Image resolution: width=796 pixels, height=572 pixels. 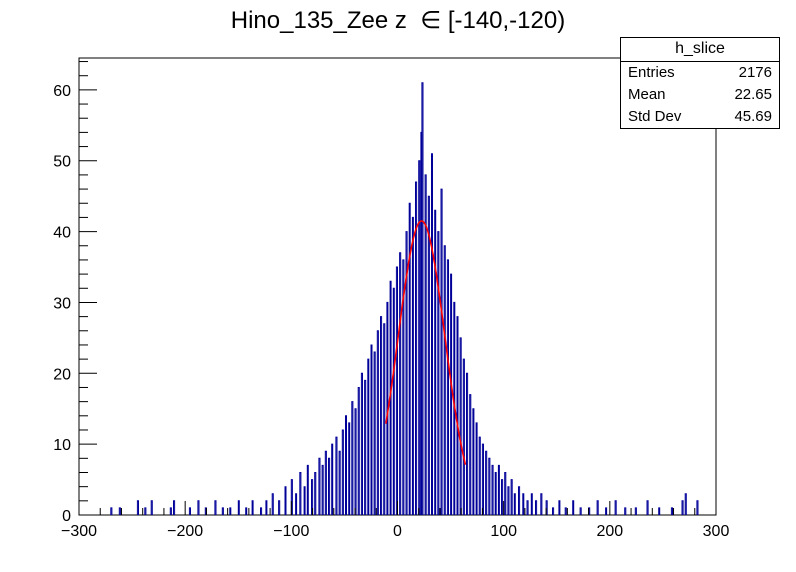 I want to click on fit-curve, so click(x=426, y=342).